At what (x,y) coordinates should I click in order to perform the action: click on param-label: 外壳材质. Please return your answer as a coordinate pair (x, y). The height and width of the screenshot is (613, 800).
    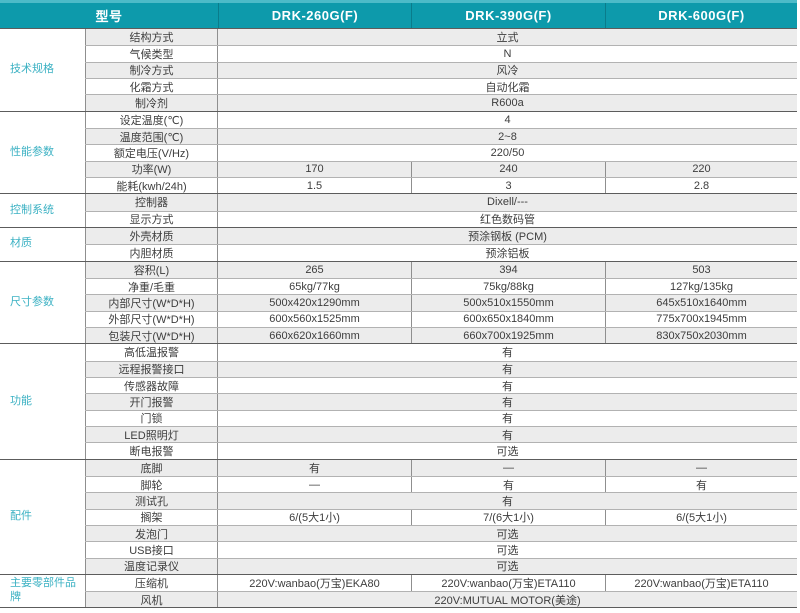
    Looking at the image, I should click on (151, 236).